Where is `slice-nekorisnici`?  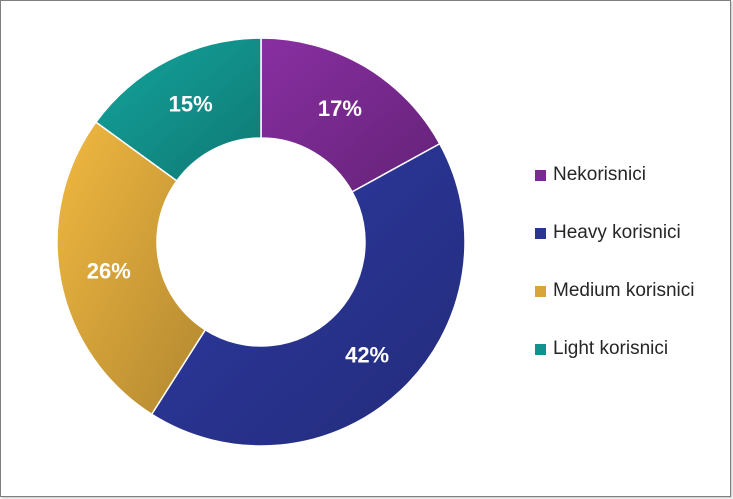 slice-nekorisnici is located at coordinates (350, 115).